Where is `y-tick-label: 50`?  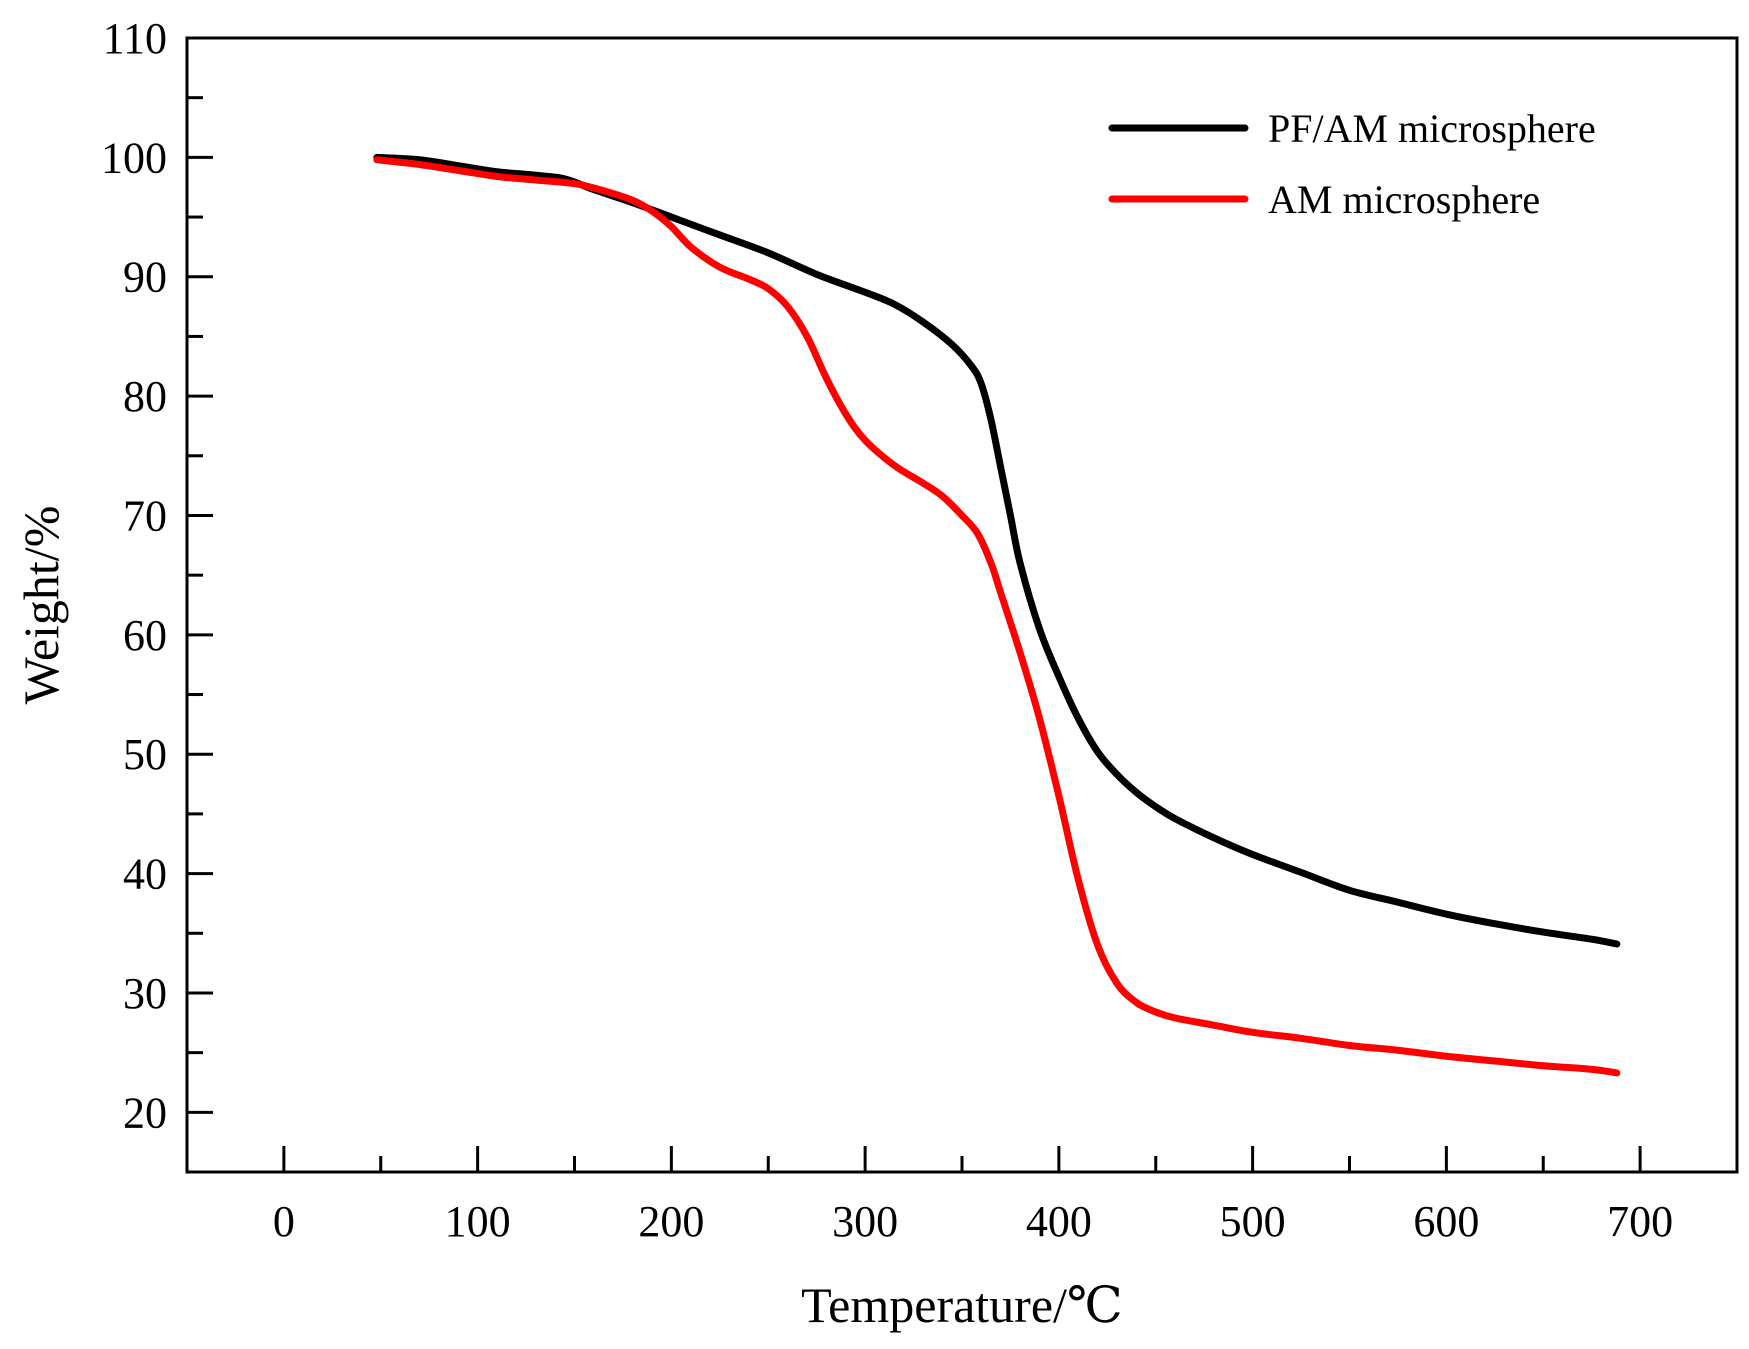 y-tick-label: 50 is located at coordinates (145, 754).